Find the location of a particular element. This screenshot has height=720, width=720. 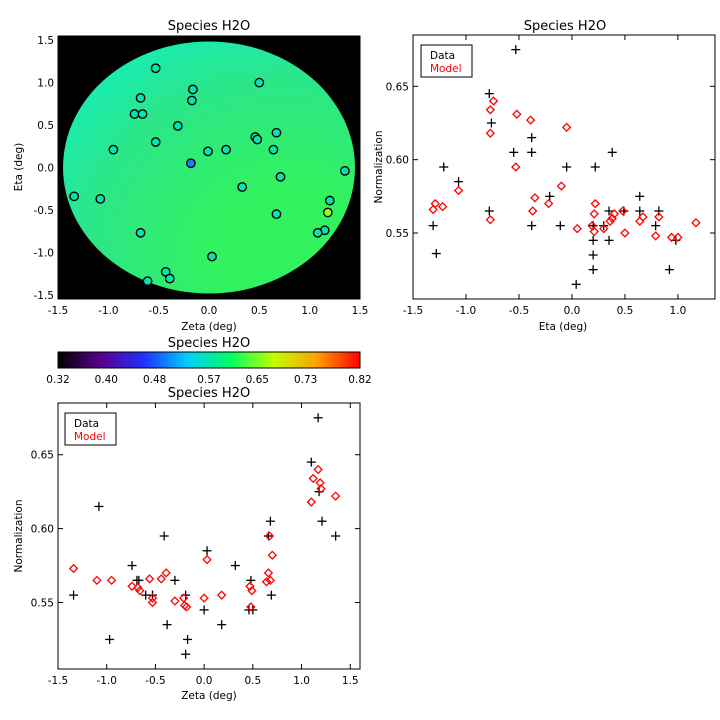

map-markers is located at coordinates (209, 175).